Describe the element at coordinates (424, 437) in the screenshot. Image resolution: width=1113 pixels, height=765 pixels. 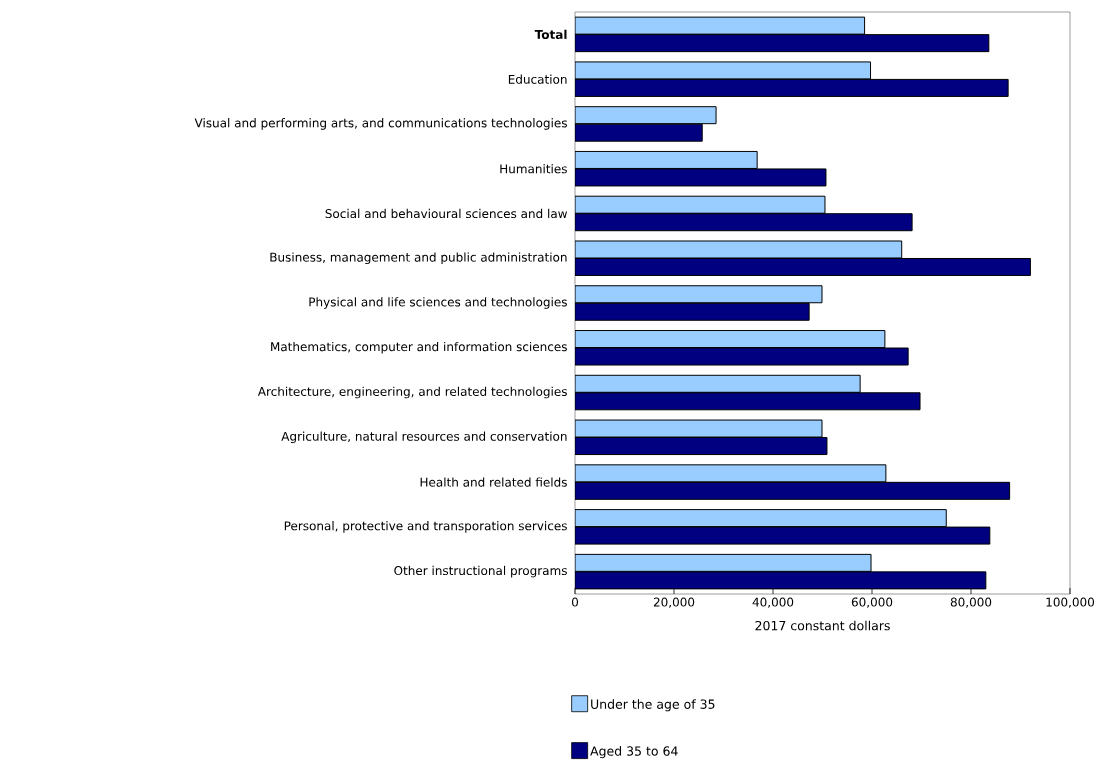
I see `y-tick-label: Agriculture, natural resources and conservation` at that location.